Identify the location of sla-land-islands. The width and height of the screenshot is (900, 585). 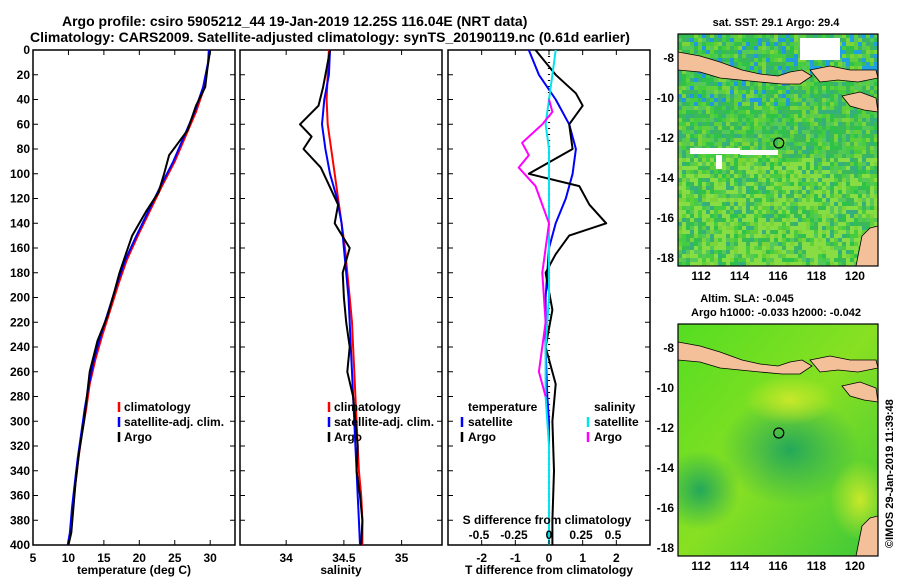
(843, 364).